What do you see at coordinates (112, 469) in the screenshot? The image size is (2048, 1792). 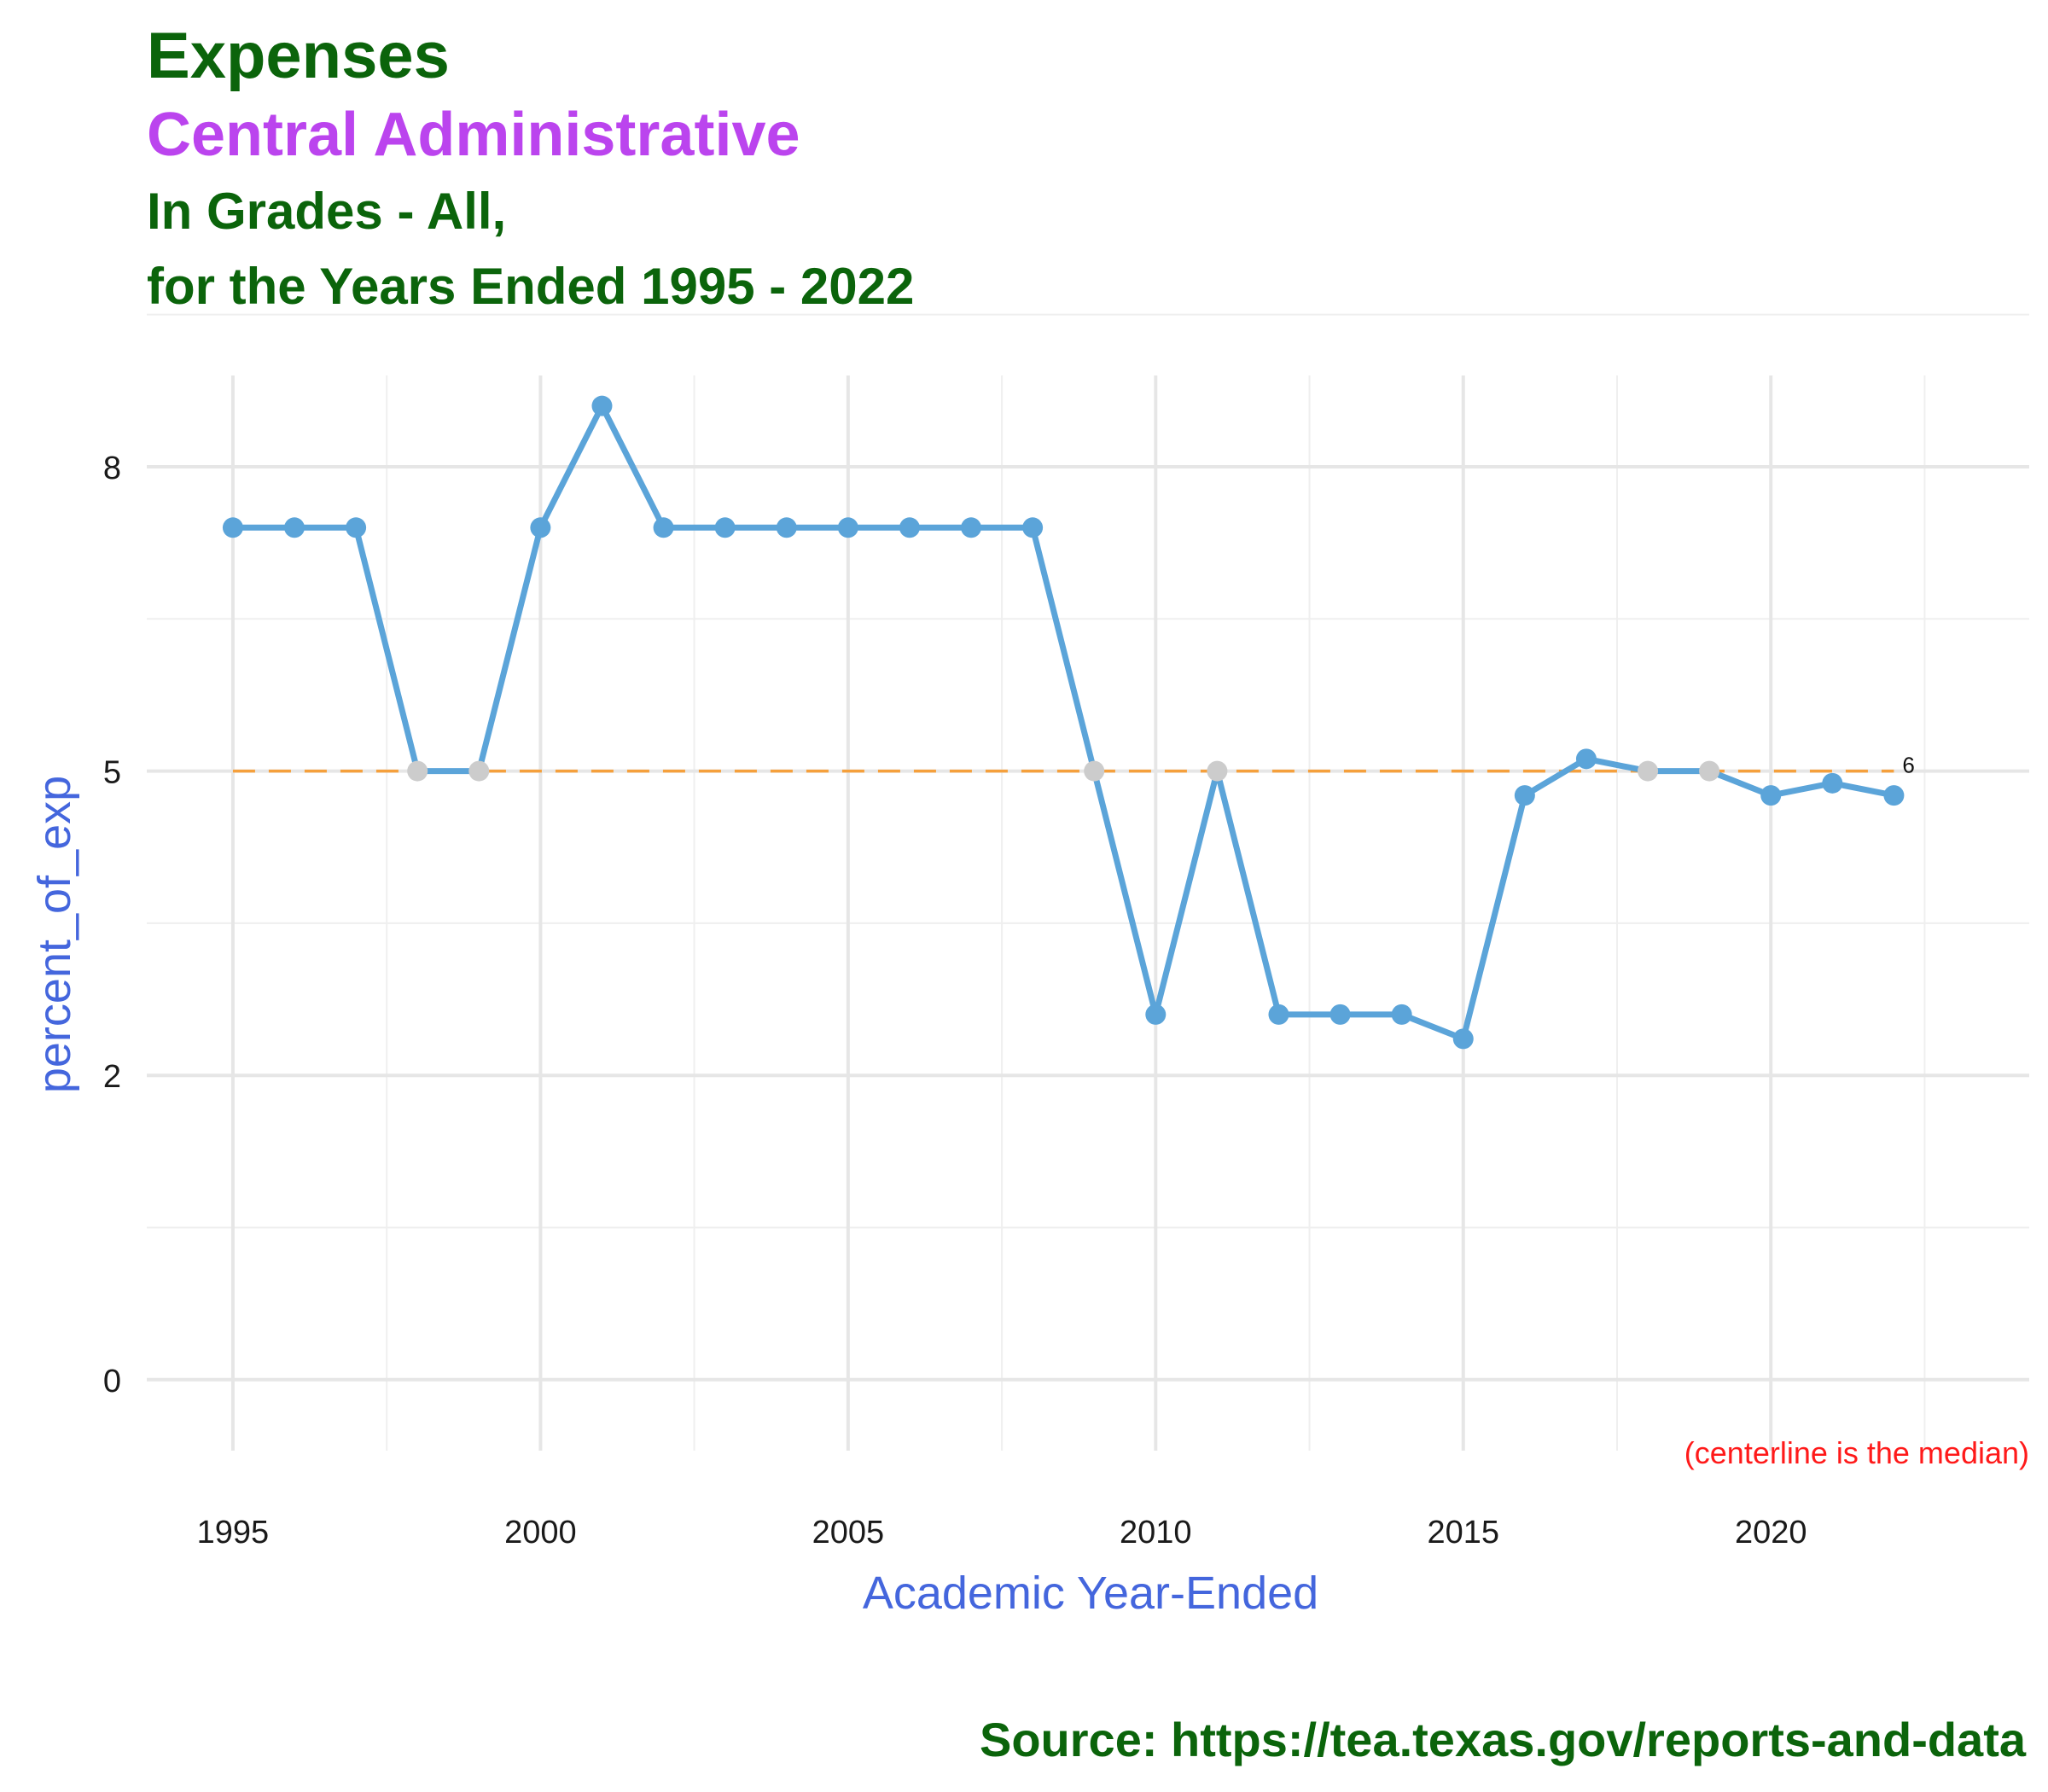 I see `y-tick-label: 8` at bounding box center [112, 469].